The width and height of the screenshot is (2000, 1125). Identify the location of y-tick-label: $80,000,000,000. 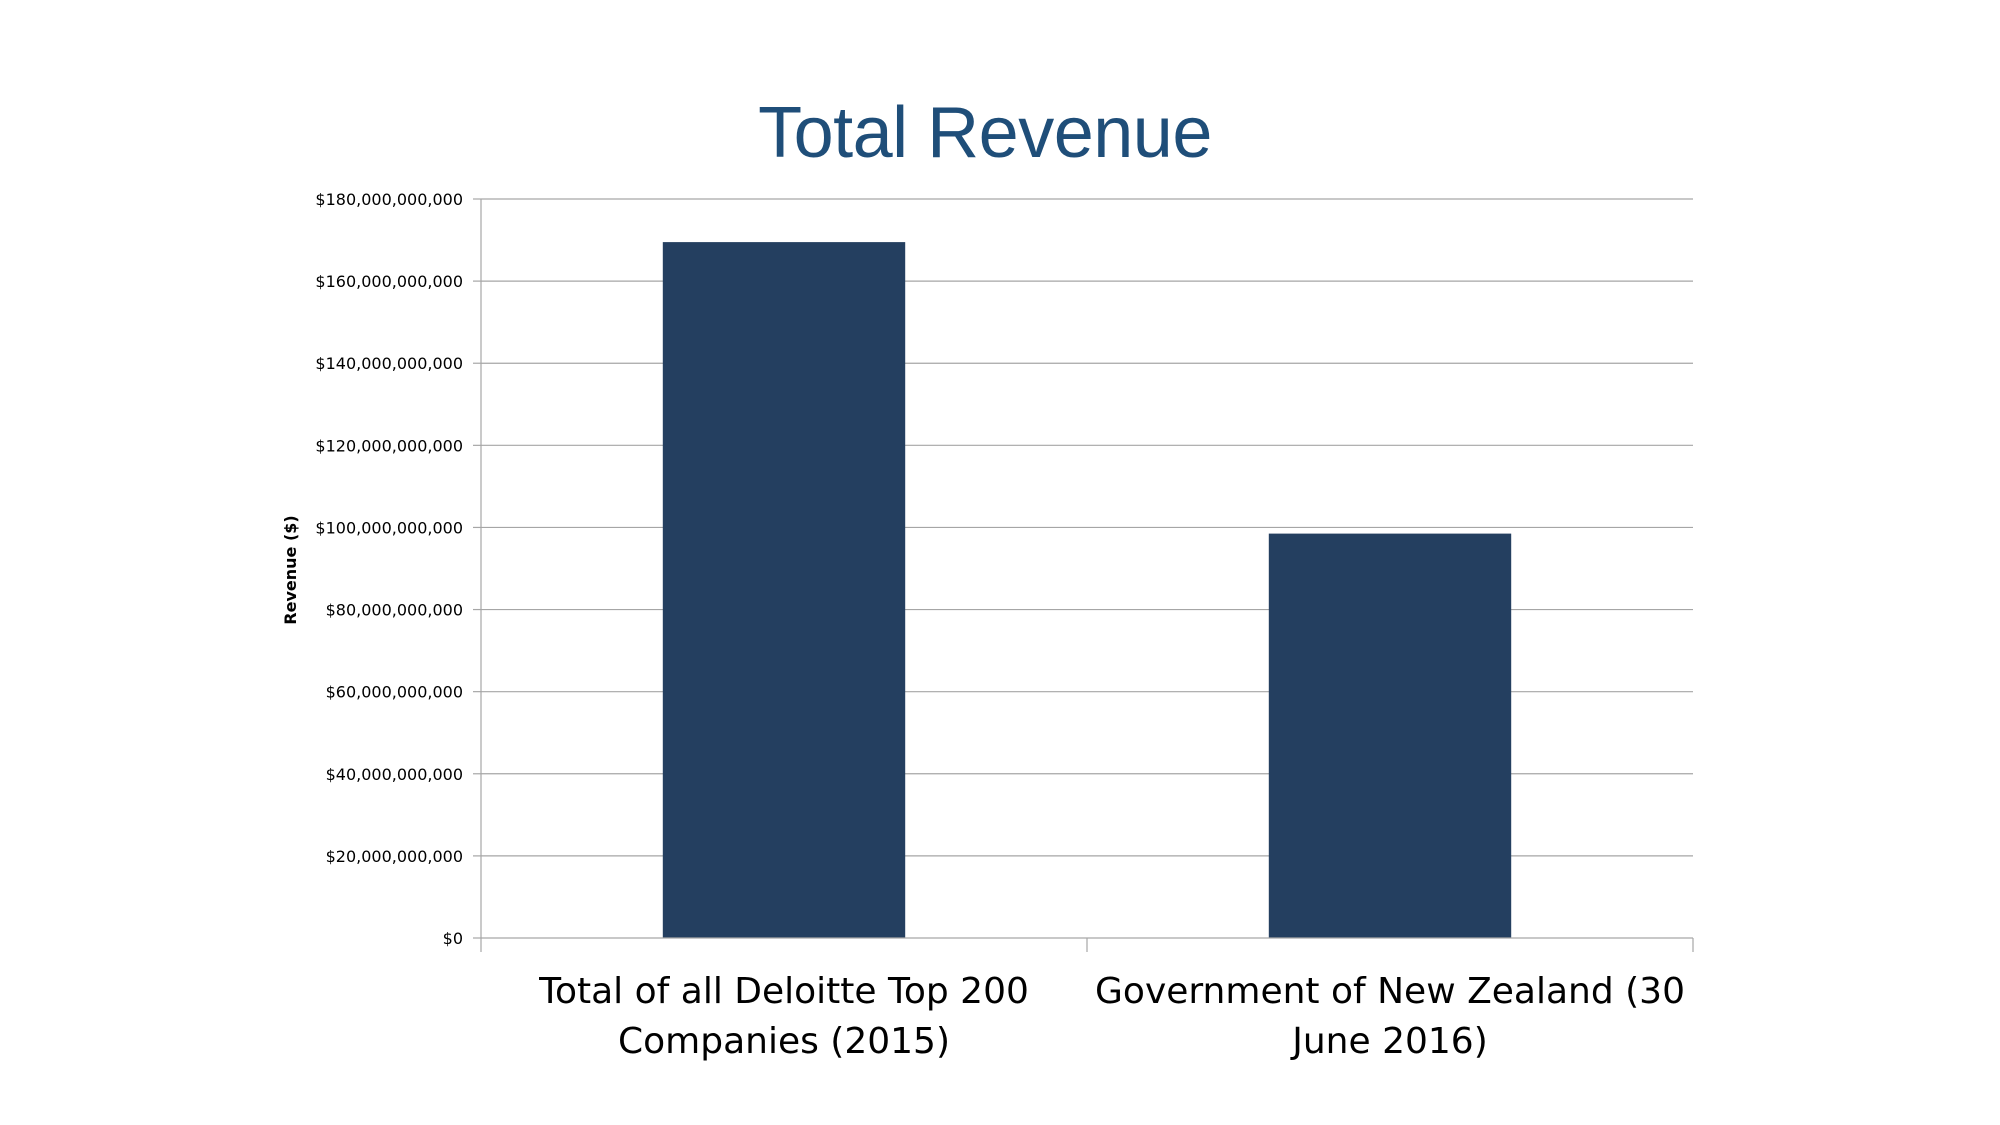
(394, 610).